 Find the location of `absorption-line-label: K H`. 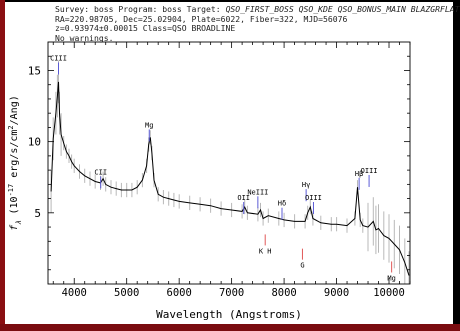

absorption-line-label: K H is located at coordinates (265, 251).